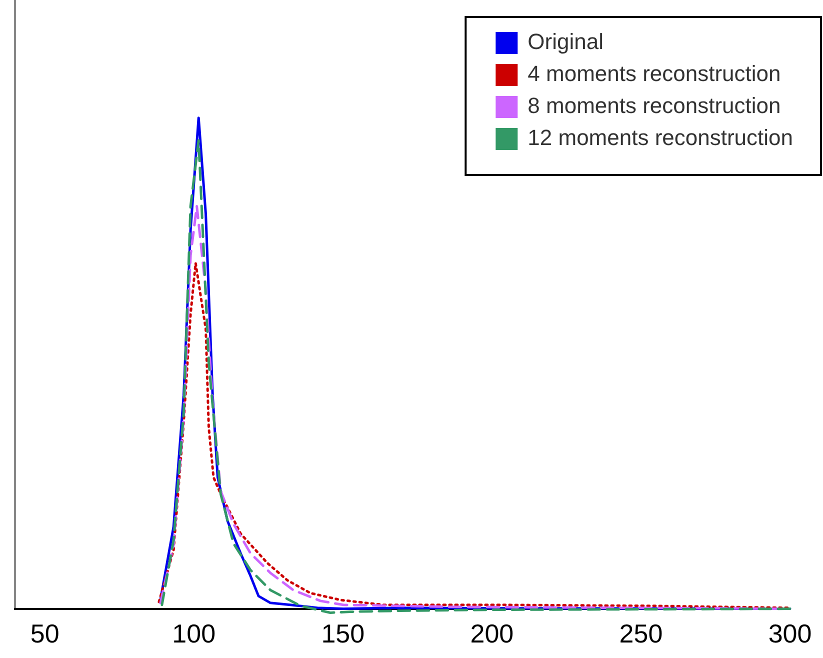 This screenshot has height=658, width=823. I want to click on x-tick-label: 200, so click(492, 633).